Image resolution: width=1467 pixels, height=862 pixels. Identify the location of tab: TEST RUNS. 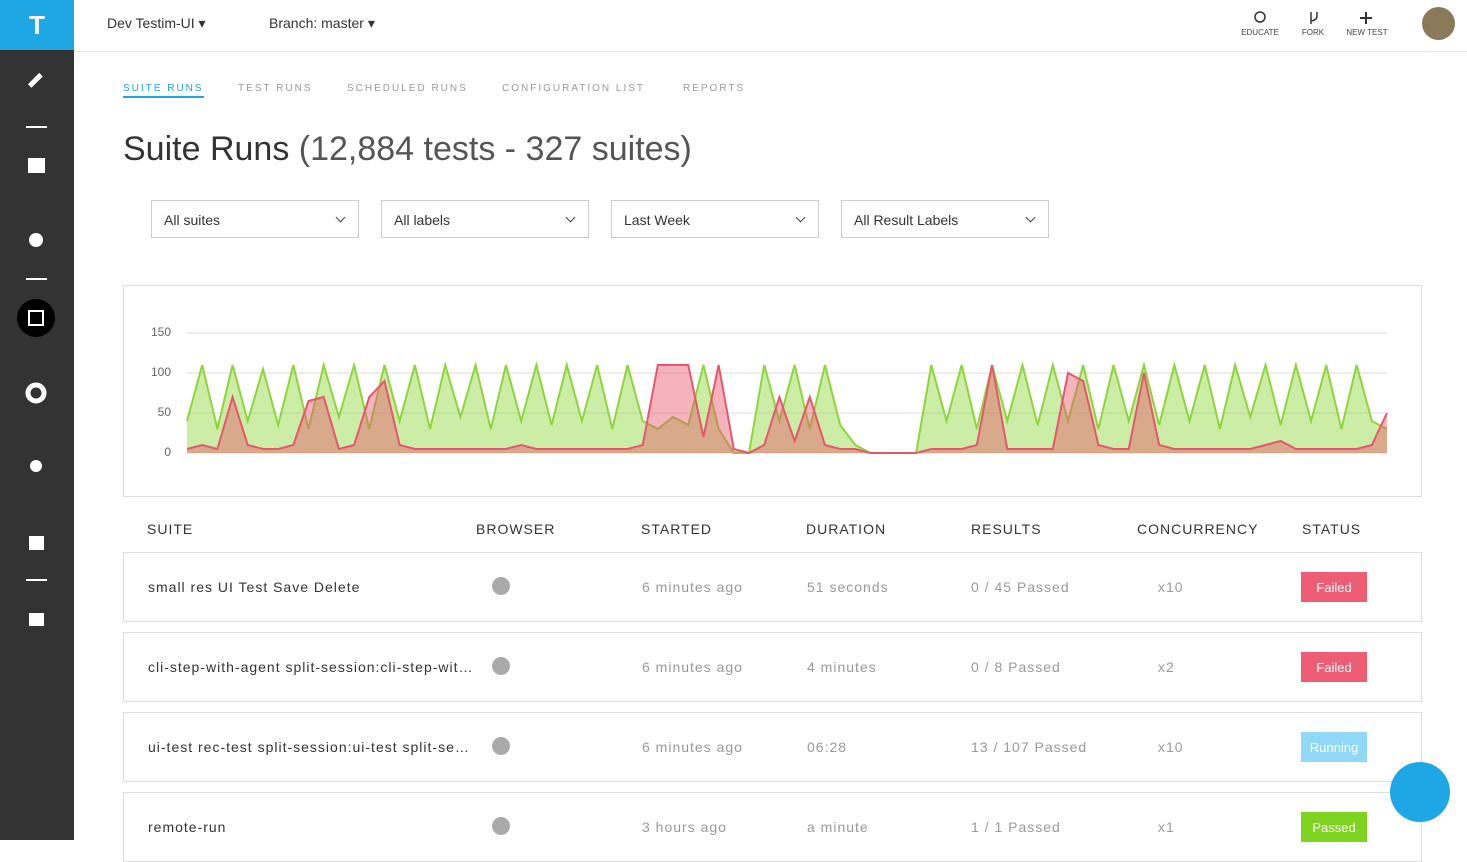
(275, 88).